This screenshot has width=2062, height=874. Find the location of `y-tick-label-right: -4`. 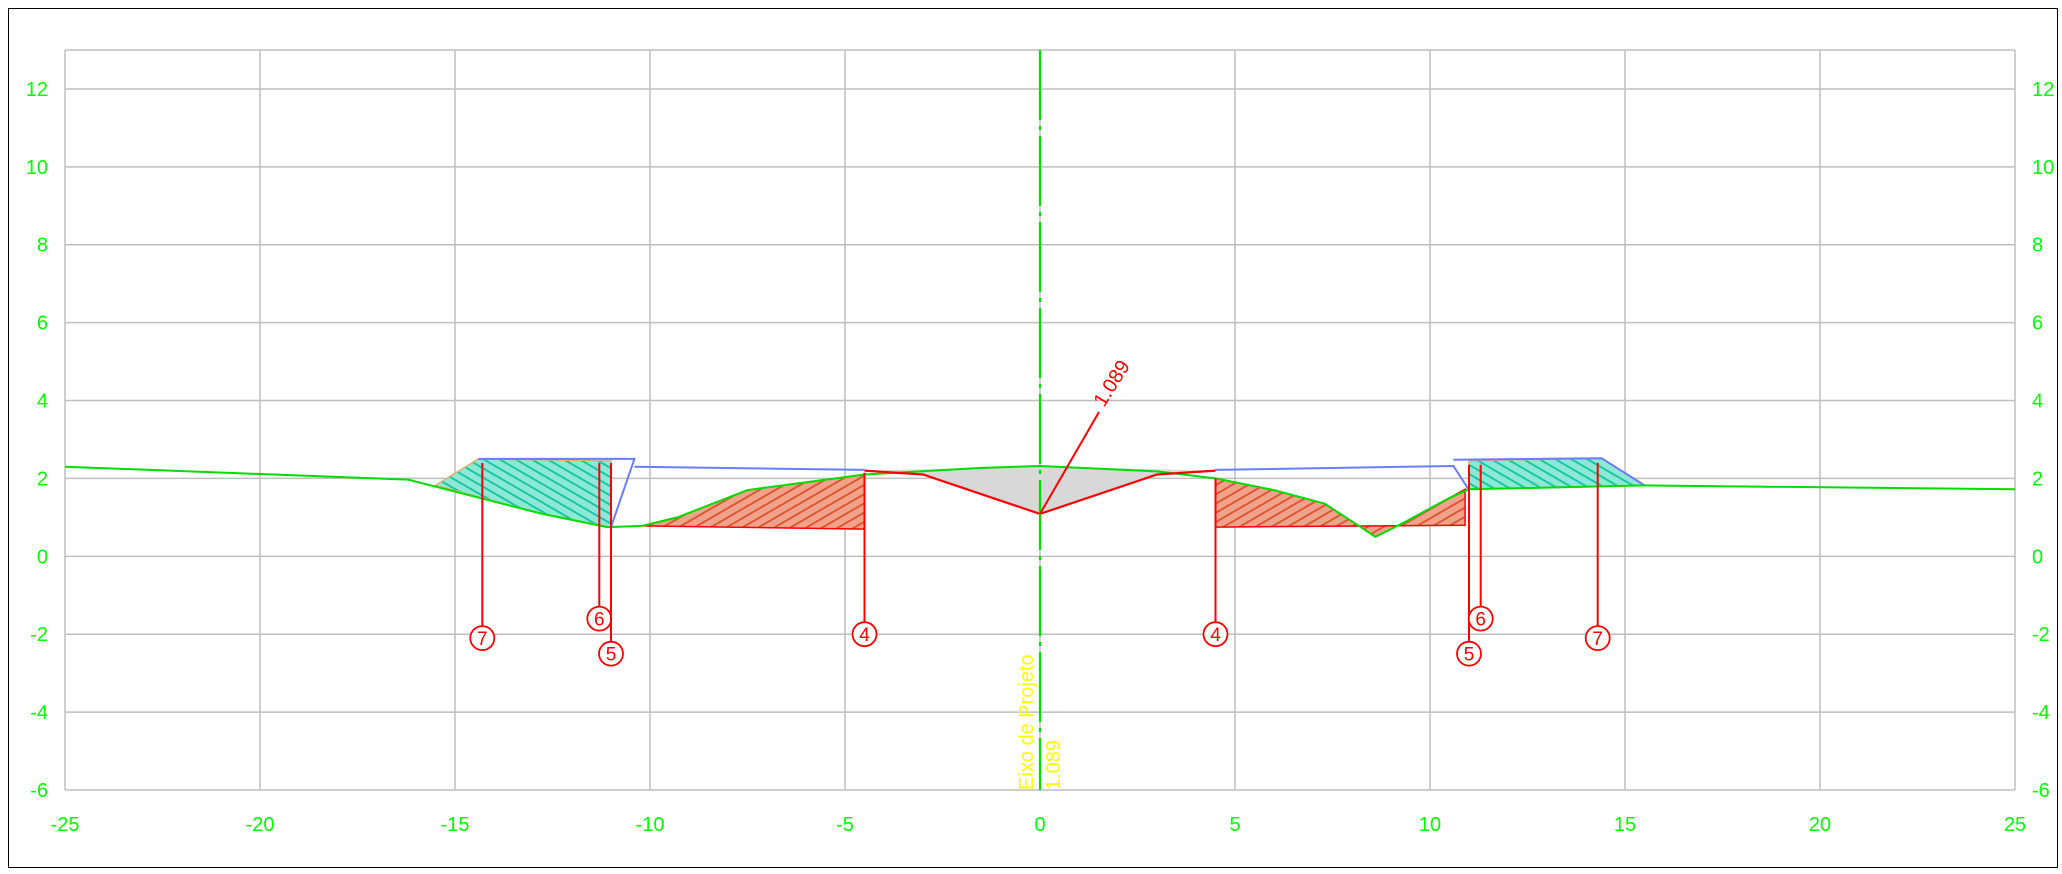

y-tick-label-right: -4 is located at coordinates (2041, 713).